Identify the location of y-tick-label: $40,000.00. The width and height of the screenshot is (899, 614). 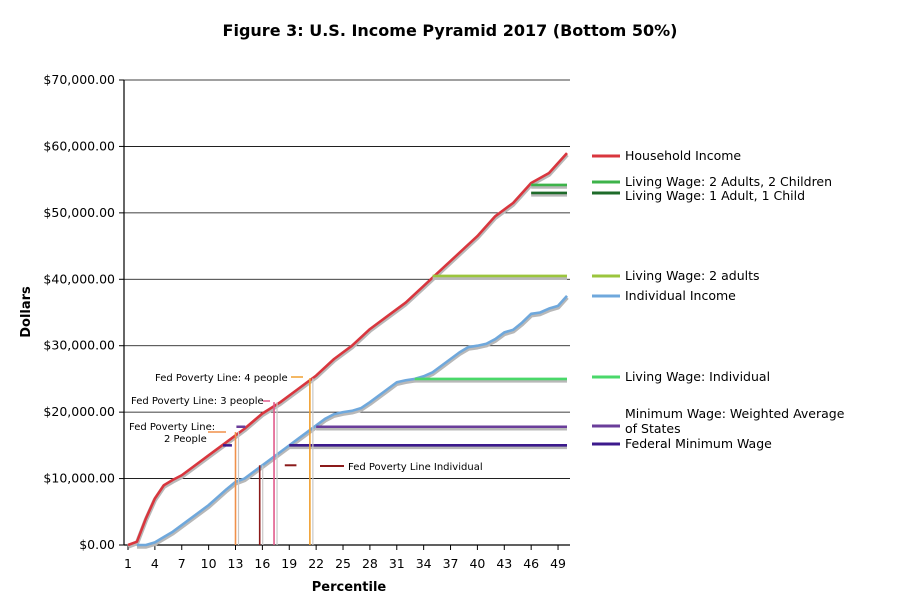
(79, 278).